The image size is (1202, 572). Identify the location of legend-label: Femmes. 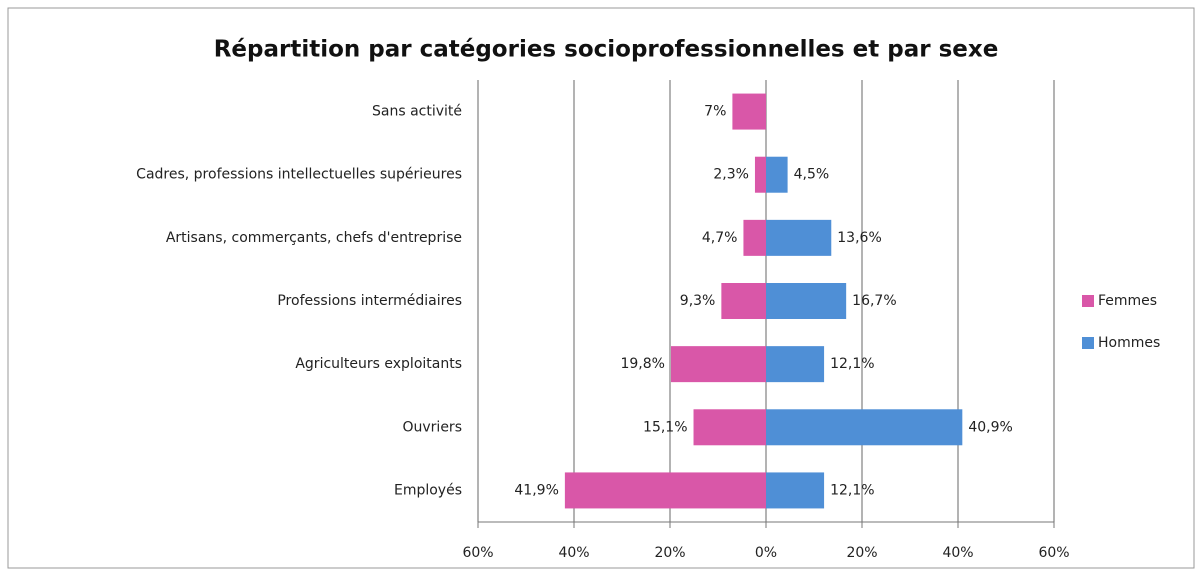
(1127, 301).